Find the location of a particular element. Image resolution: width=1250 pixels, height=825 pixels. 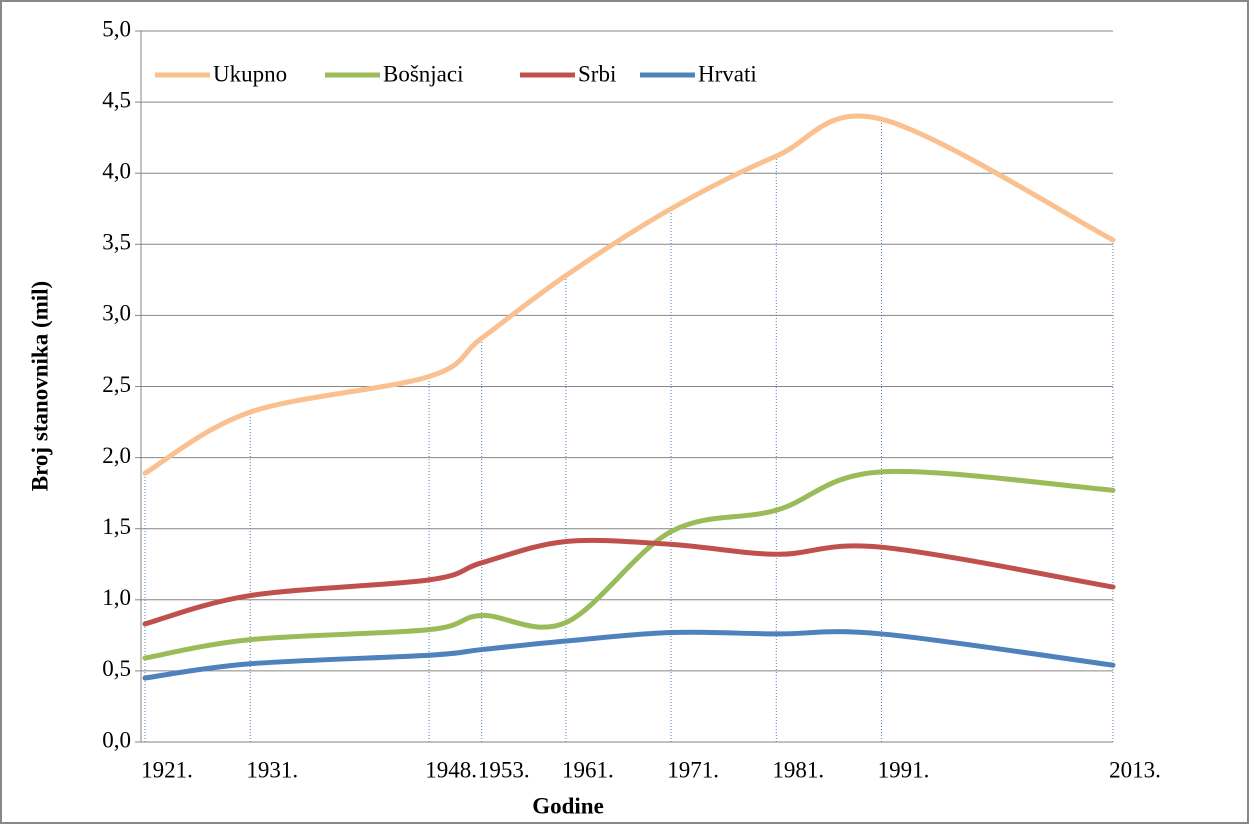

x-tick-label: 1921. is located at coordinates (167, 769).